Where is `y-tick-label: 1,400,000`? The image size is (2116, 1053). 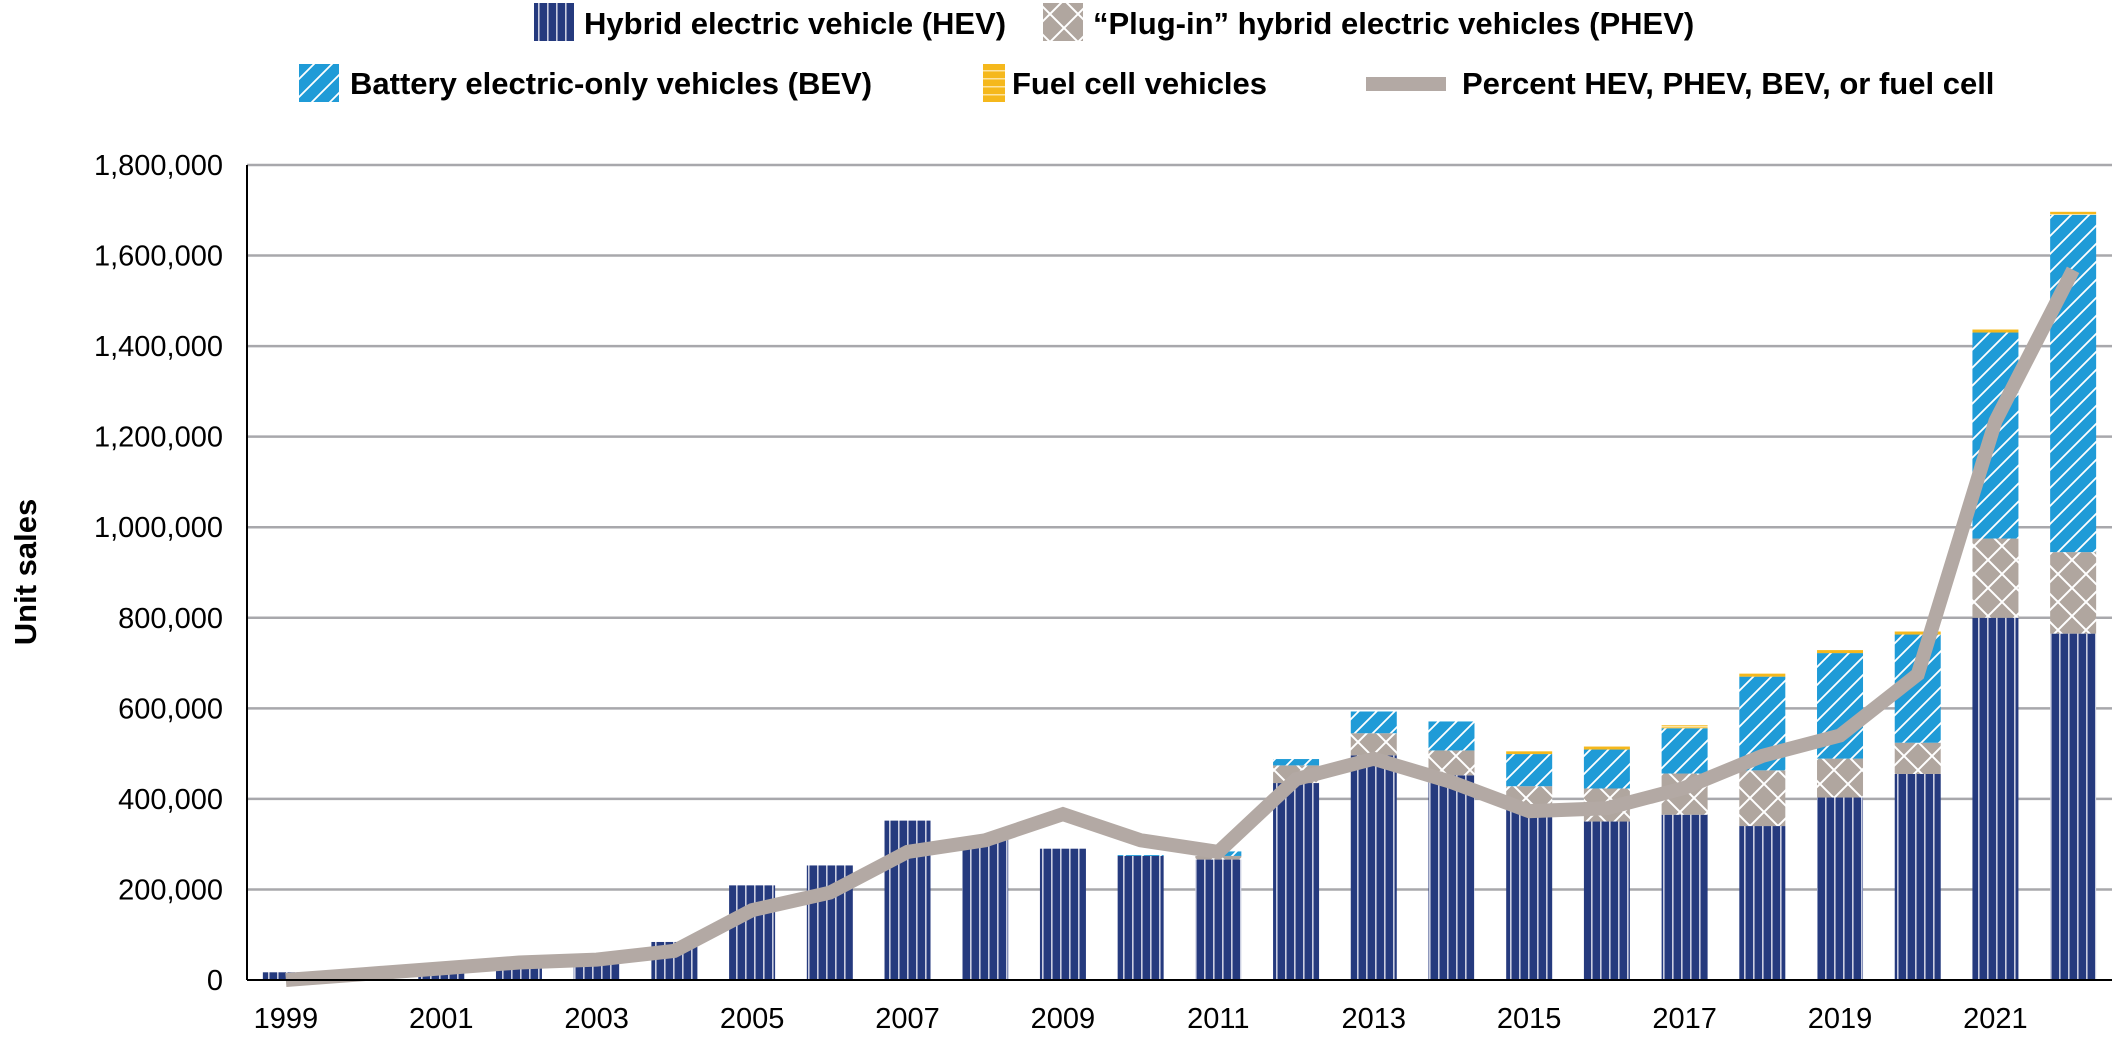 y-tick-label: 1,400,000 is located at coordinates (158, 347).